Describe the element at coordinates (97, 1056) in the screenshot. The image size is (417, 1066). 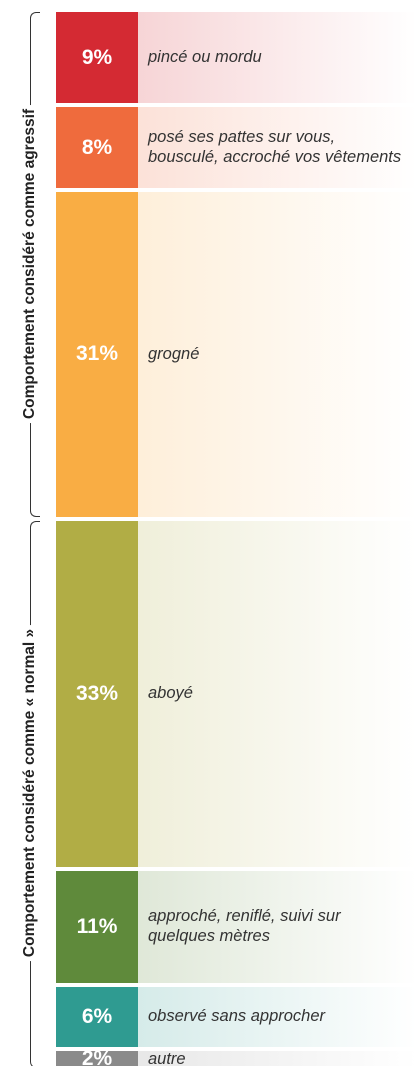
I see `bar-segment: 2%` at that location.